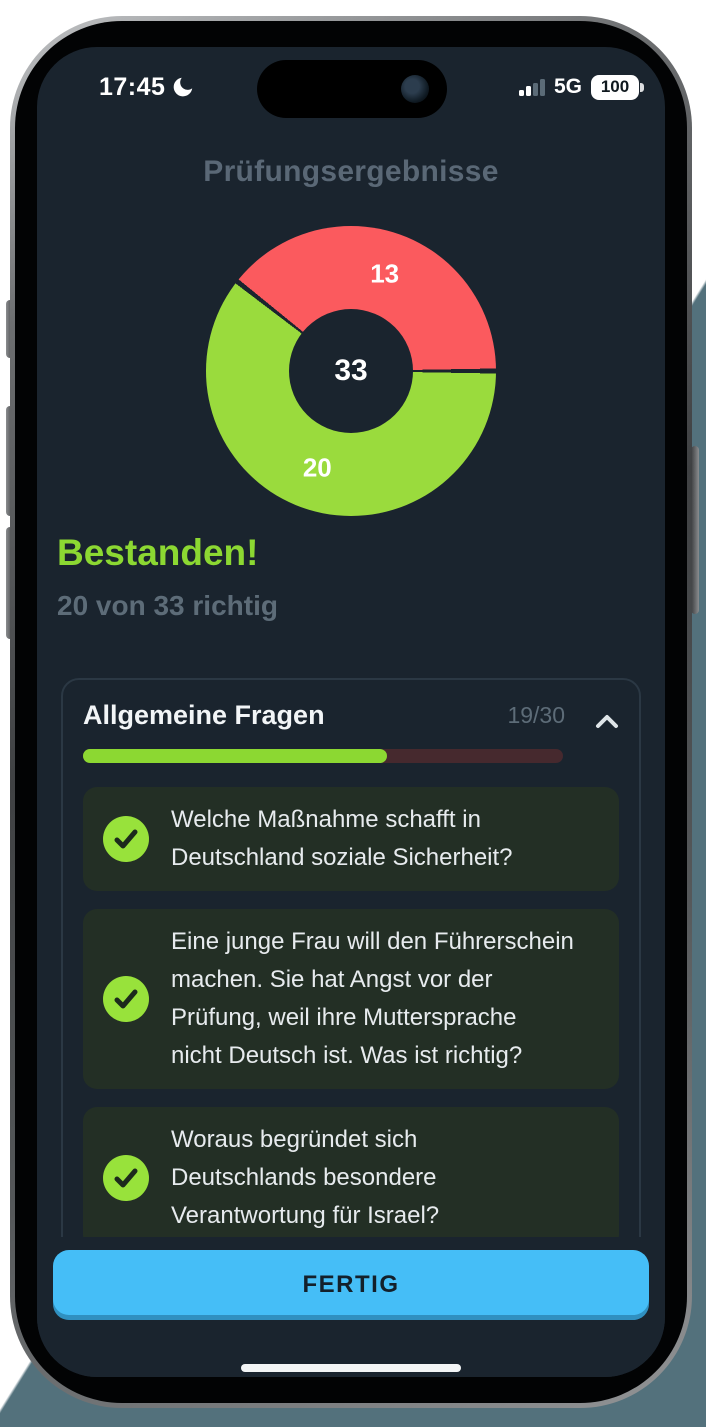 This screenshot has width=706, height=1427. What do you see at coordinates (317, 467) in the screenshot?
I see `donut-correct-count-label: 20` at bounding box center [317, 467].